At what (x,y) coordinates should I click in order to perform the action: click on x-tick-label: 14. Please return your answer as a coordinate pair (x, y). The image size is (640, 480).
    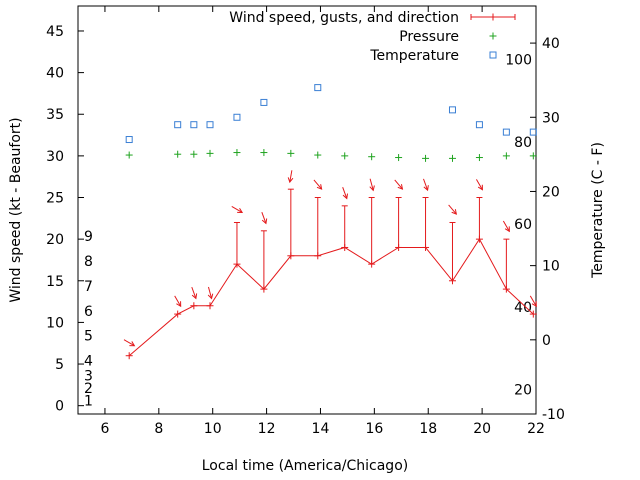
    Looking at the image, I should click on (321, 429).